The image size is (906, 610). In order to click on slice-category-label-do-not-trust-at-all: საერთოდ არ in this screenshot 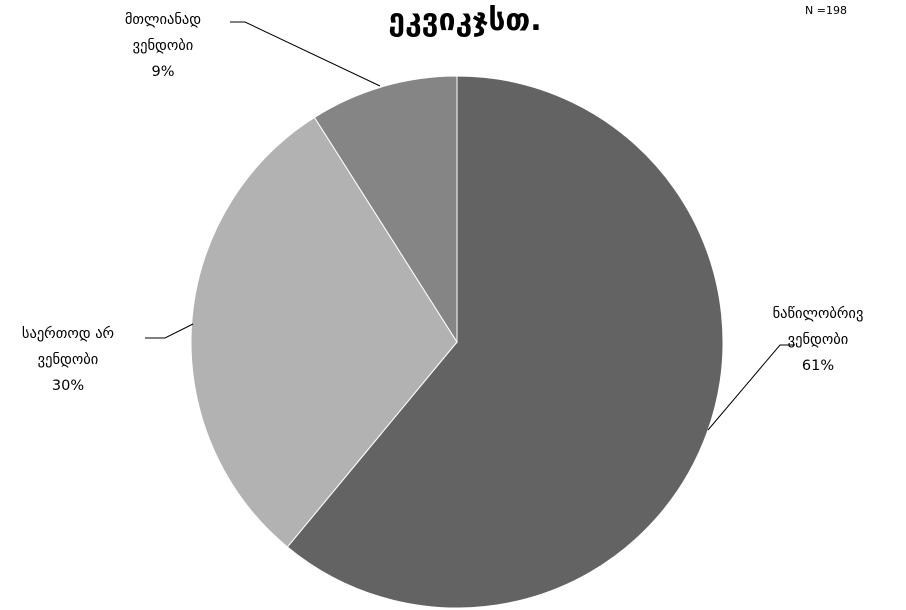, I will do `click(68, 333)`.